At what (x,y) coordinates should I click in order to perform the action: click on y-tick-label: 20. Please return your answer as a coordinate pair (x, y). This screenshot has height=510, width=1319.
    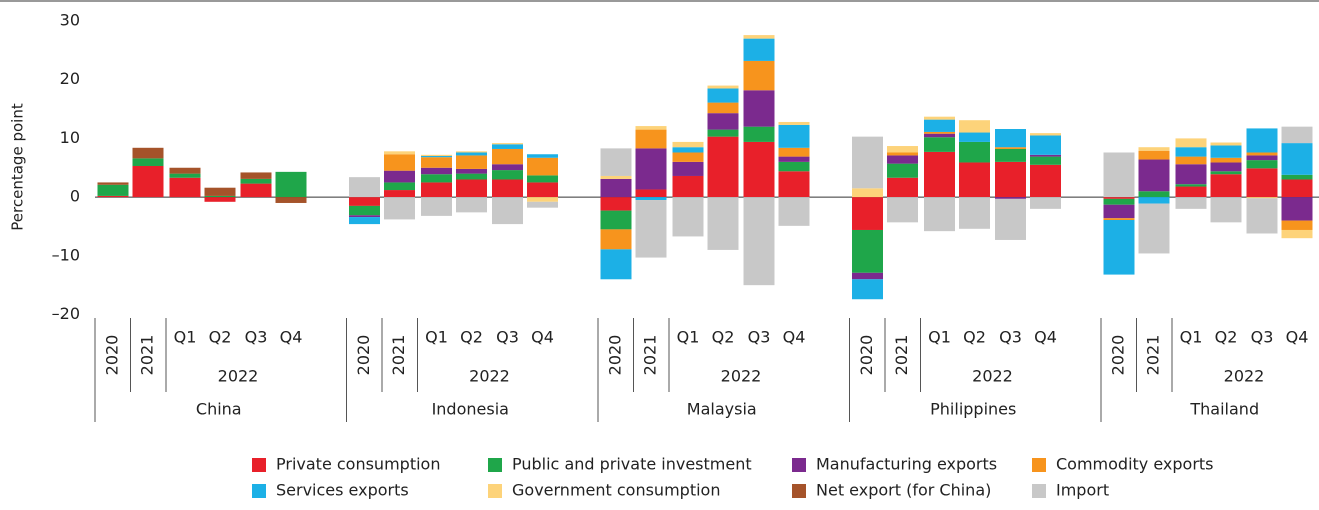
    Looking at the image, I should click on (70, 78).